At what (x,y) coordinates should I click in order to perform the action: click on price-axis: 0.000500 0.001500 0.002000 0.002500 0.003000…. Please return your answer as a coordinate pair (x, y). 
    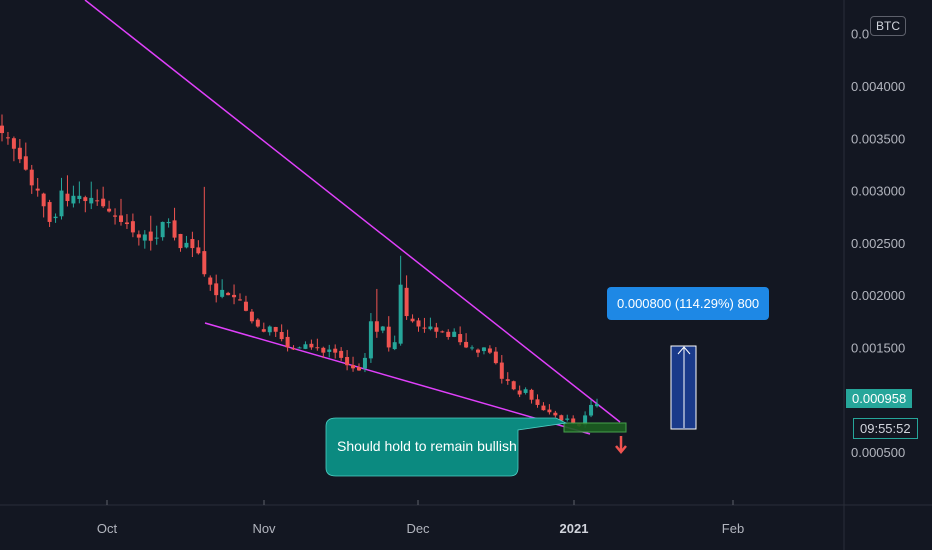
    Looking at the image, I should click on (874, 275).